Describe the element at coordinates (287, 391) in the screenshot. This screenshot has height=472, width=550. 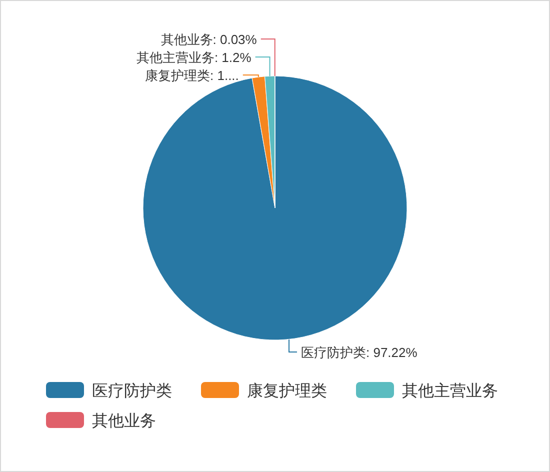
I see `legend-label: 康复护理类` at that location.